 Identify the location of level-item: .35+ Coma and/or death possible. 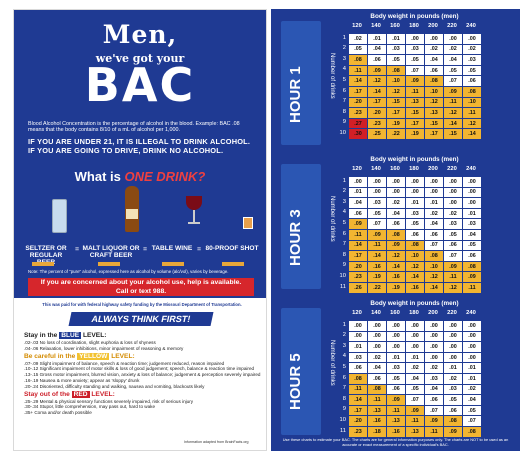
(58, 413).